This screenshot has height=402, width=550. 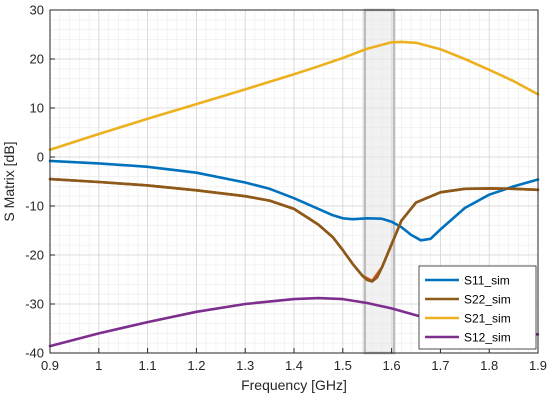 I want to click on y-tick-label: 20, so click(x=37, y=59).